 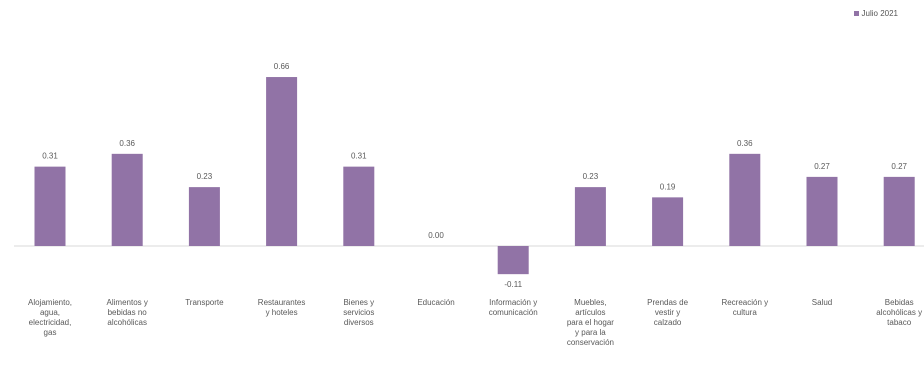 What do you see at coordinates (435, 302) in the screenshot?
I see `category-label: Educación` at bounding box center [435, 302].